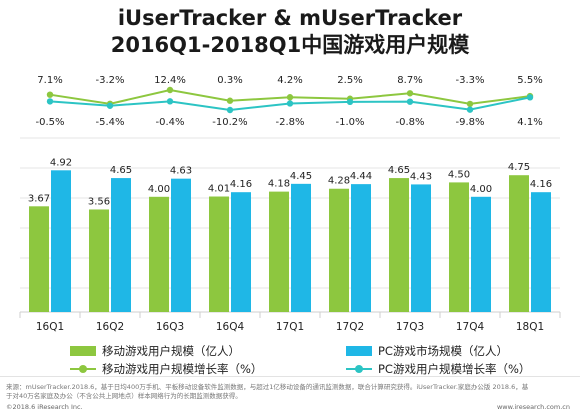 This screenshot has height=416, width=580. I want to click on chart-title-line2: 2016Q1-2018Q1中国游戏用户规模, so click(290, 45).